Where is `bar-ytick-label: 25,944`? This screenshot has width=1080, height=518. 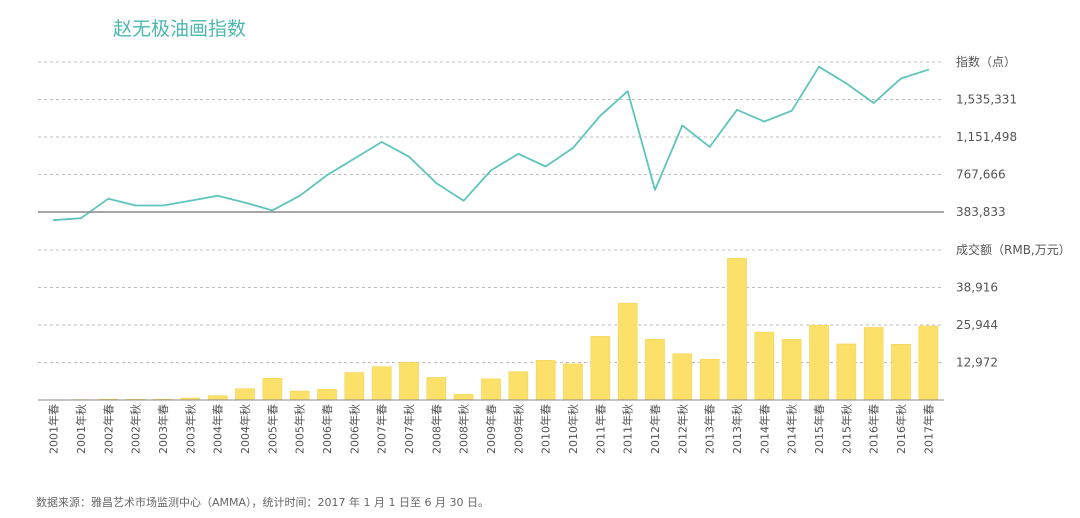 bar-ytick-label: 25,944 is located at coordinates (977, 325).